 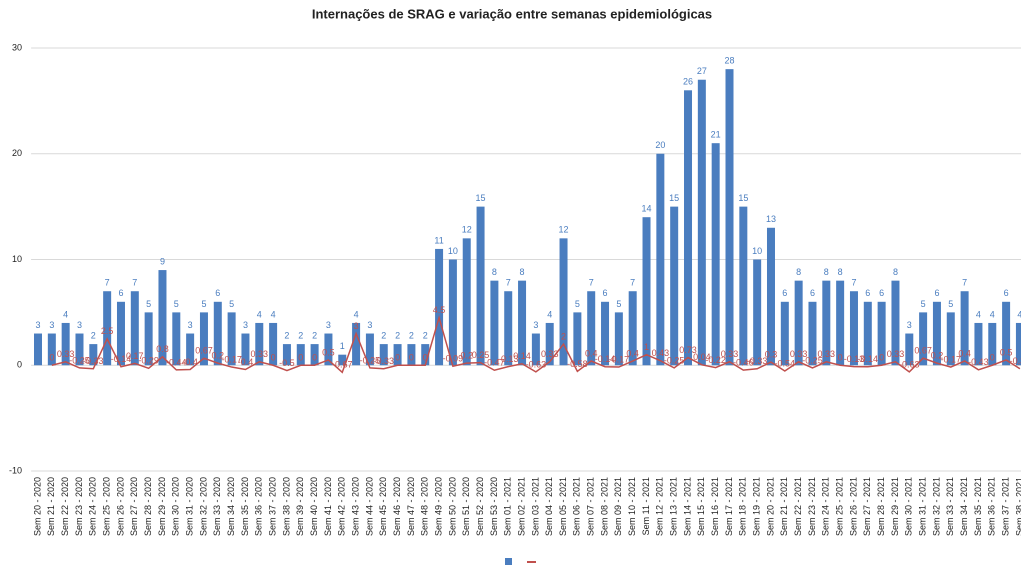 What do you see at coordinates (328, 506) in the screenshot?
I see `x-tick-label: Sem 41 - 2020` at bounding box center [328, 506].